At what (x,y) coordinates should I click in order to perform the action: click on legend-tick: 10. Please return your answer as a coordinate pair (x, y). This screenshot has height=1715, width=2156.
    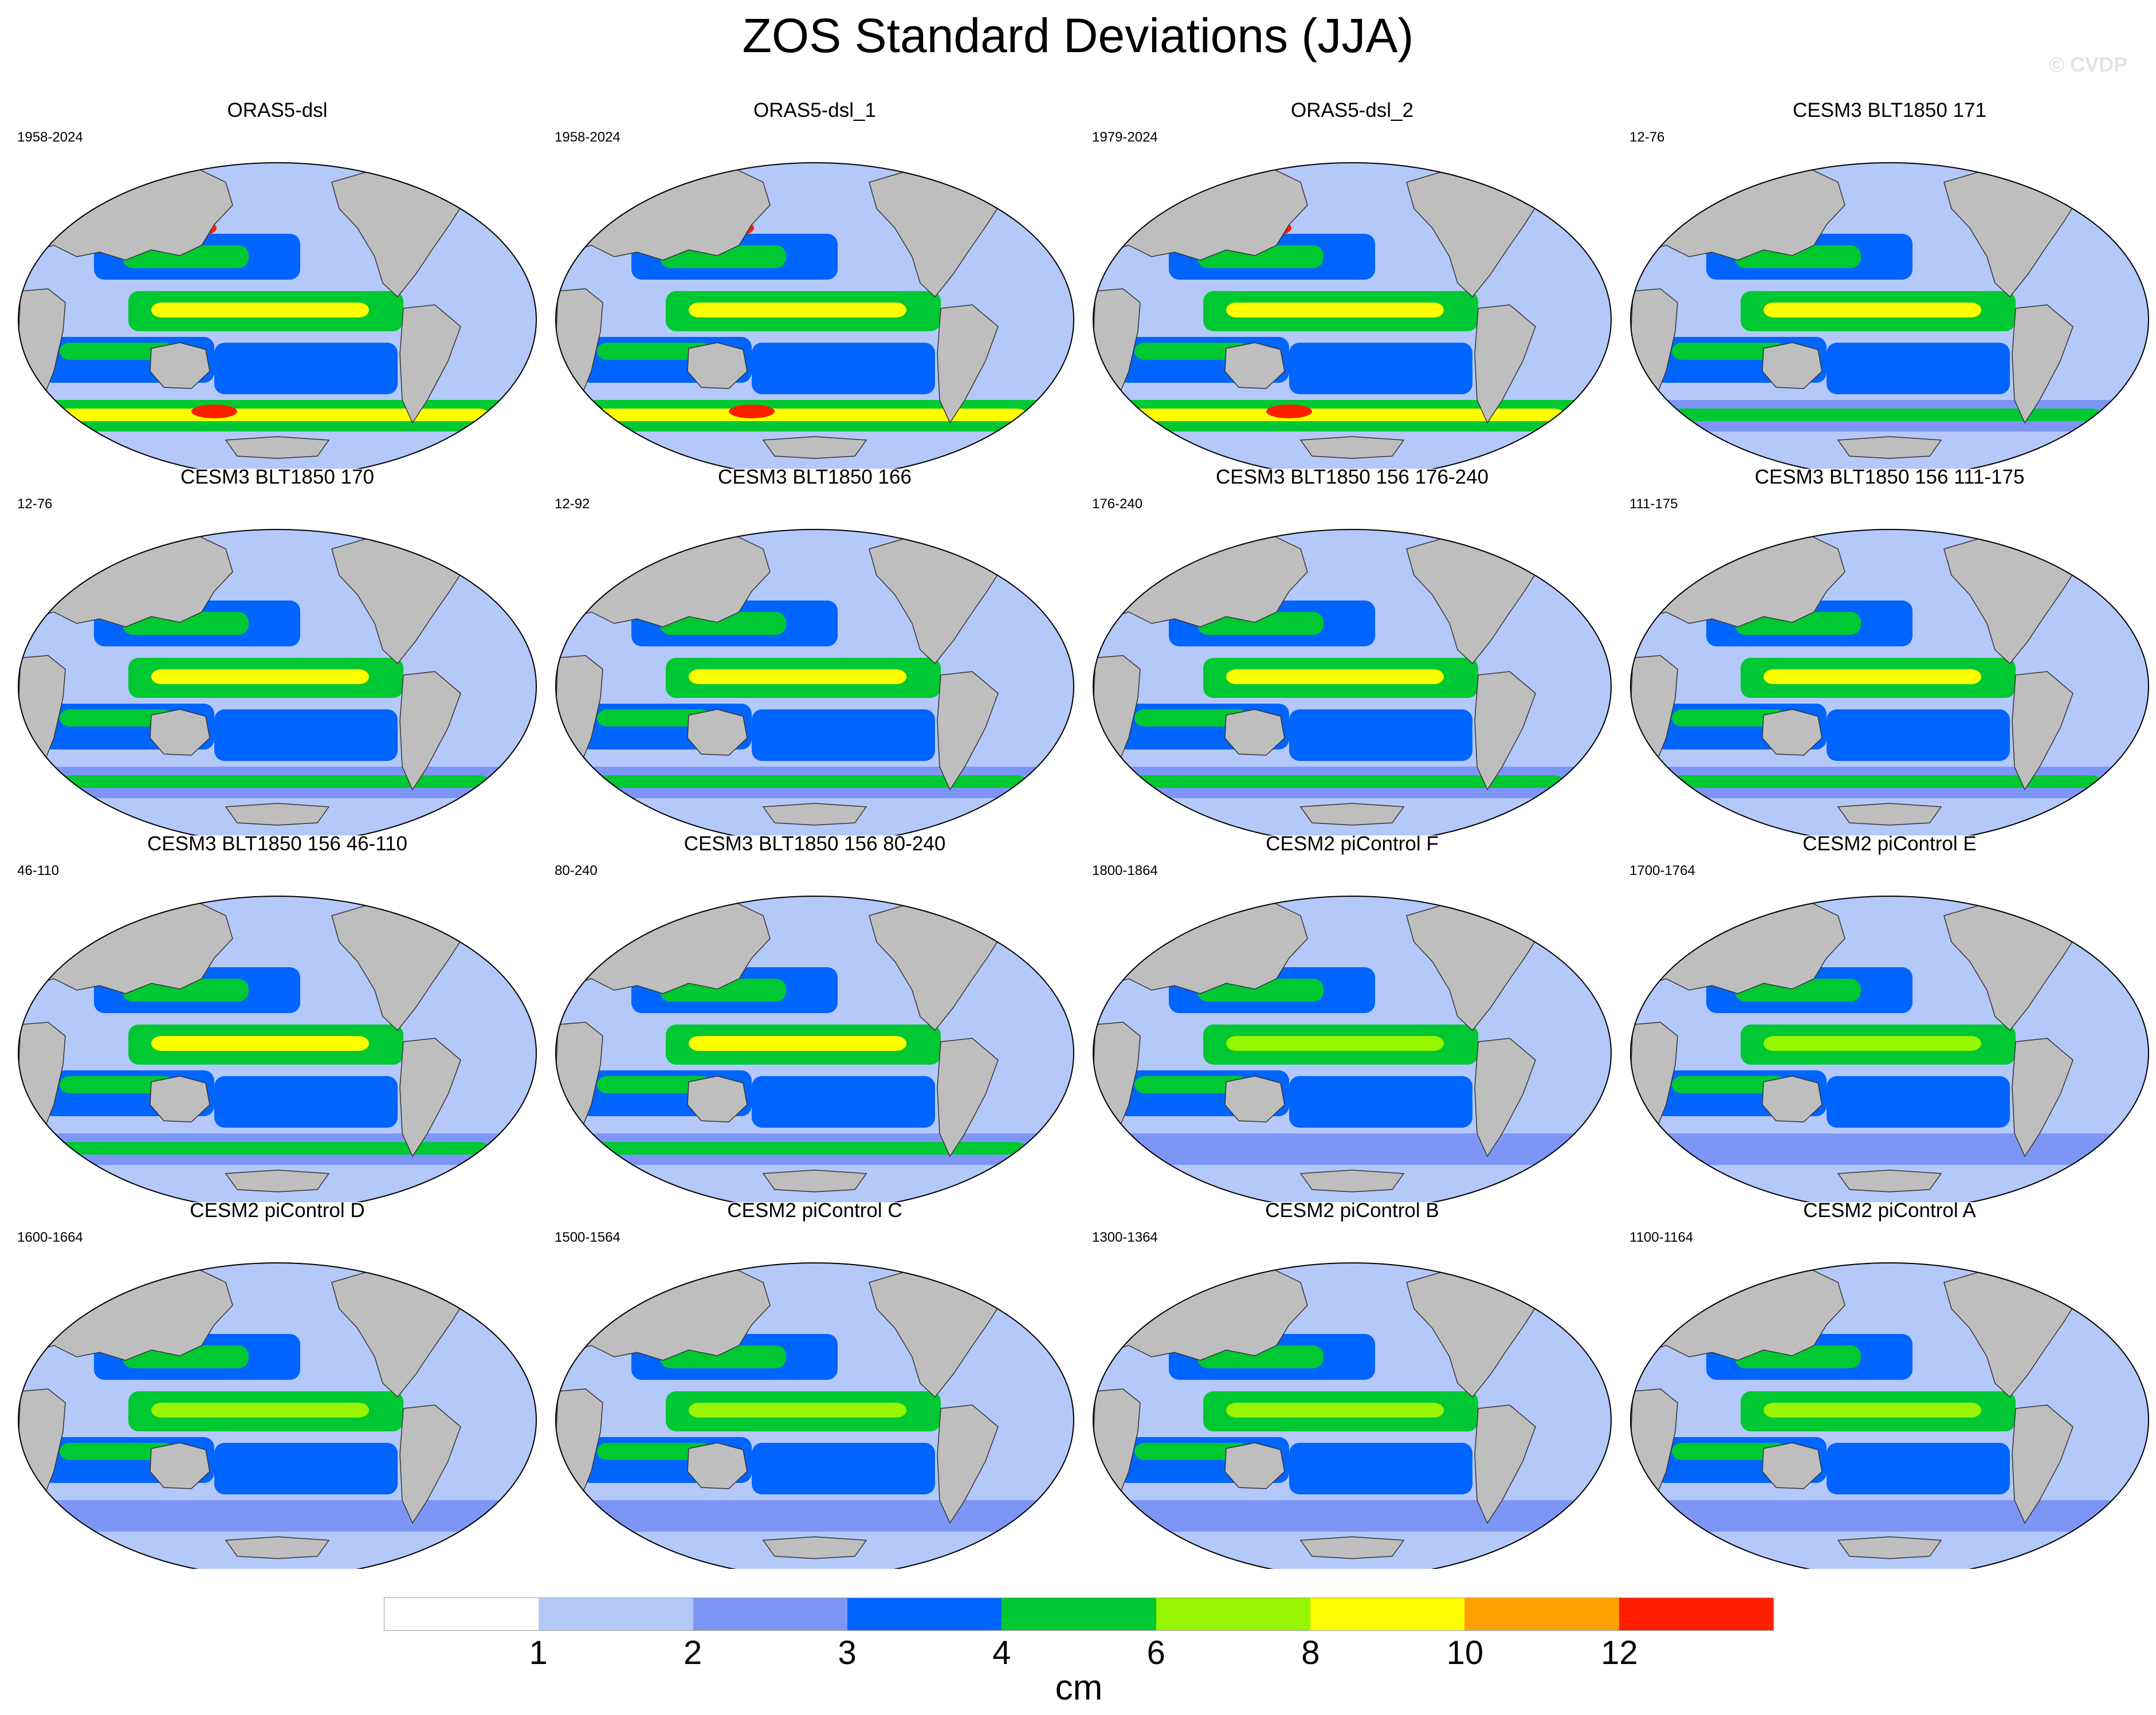
    Looking at the image, I should click on (1465, 1652).